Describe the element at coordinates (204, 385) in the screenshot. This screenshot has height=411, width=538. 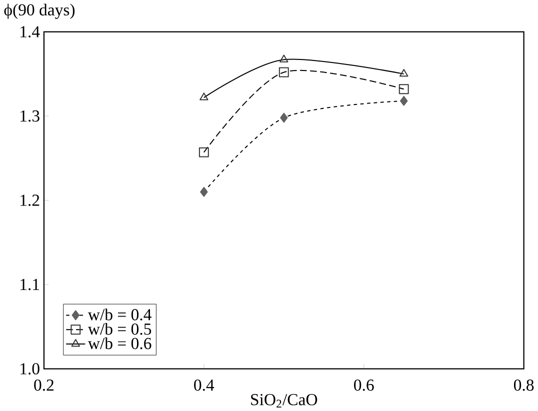
I see `x-tick-label: 0.4` at that location.